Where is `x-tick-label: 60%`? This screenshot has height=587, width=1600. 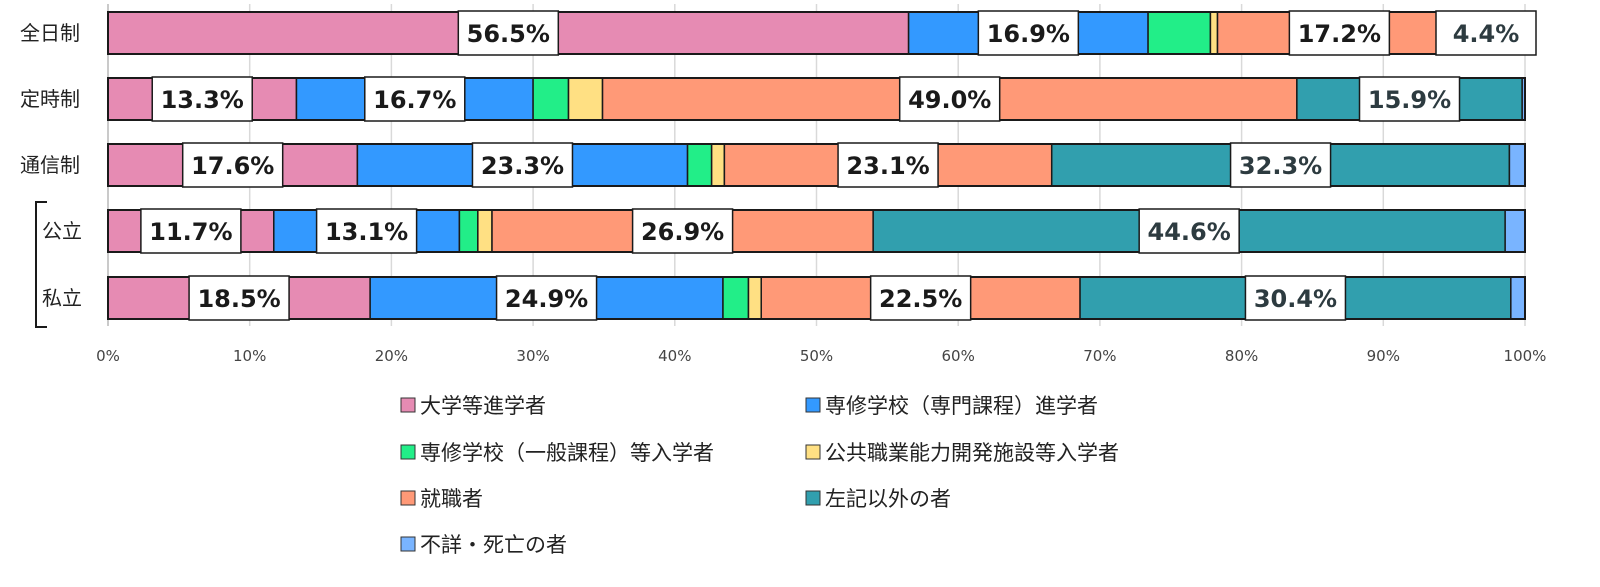 x-tick-label: 60% is located at coordinates (958, 356).